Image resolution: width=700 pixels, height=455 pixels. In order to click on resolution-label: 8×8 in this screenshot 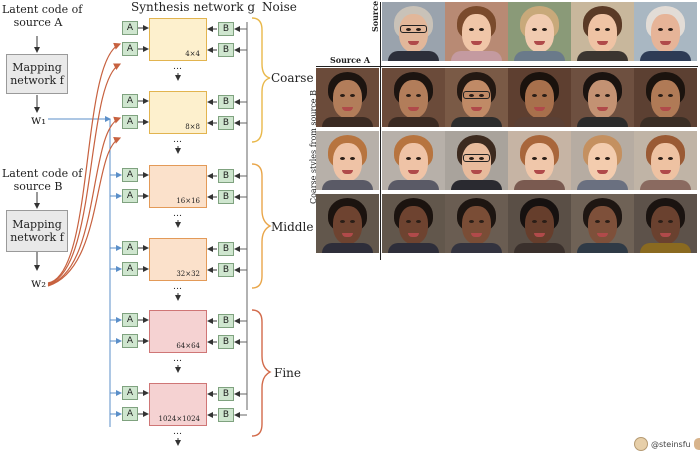, I will do `click(192, 127)`.